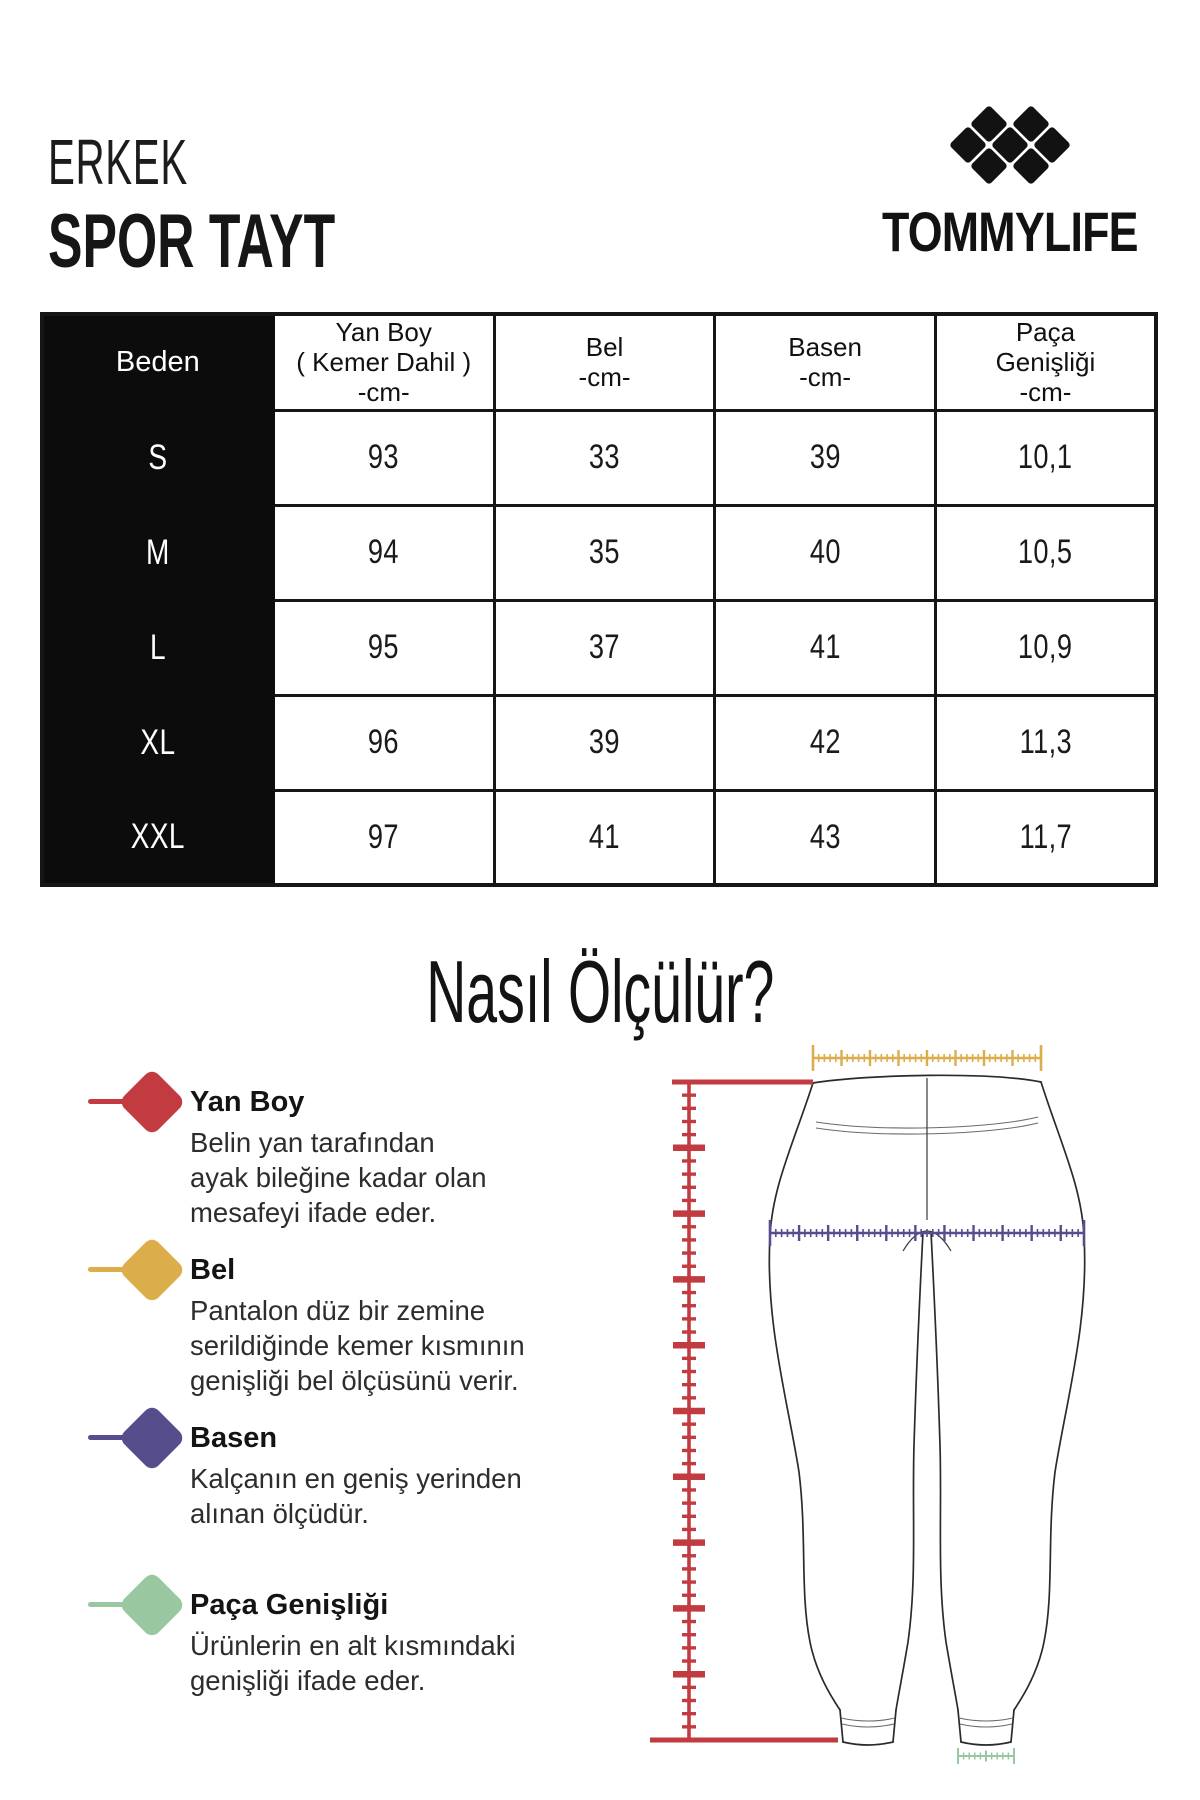  I want to click on value-cell: 43, so click(825, 837).